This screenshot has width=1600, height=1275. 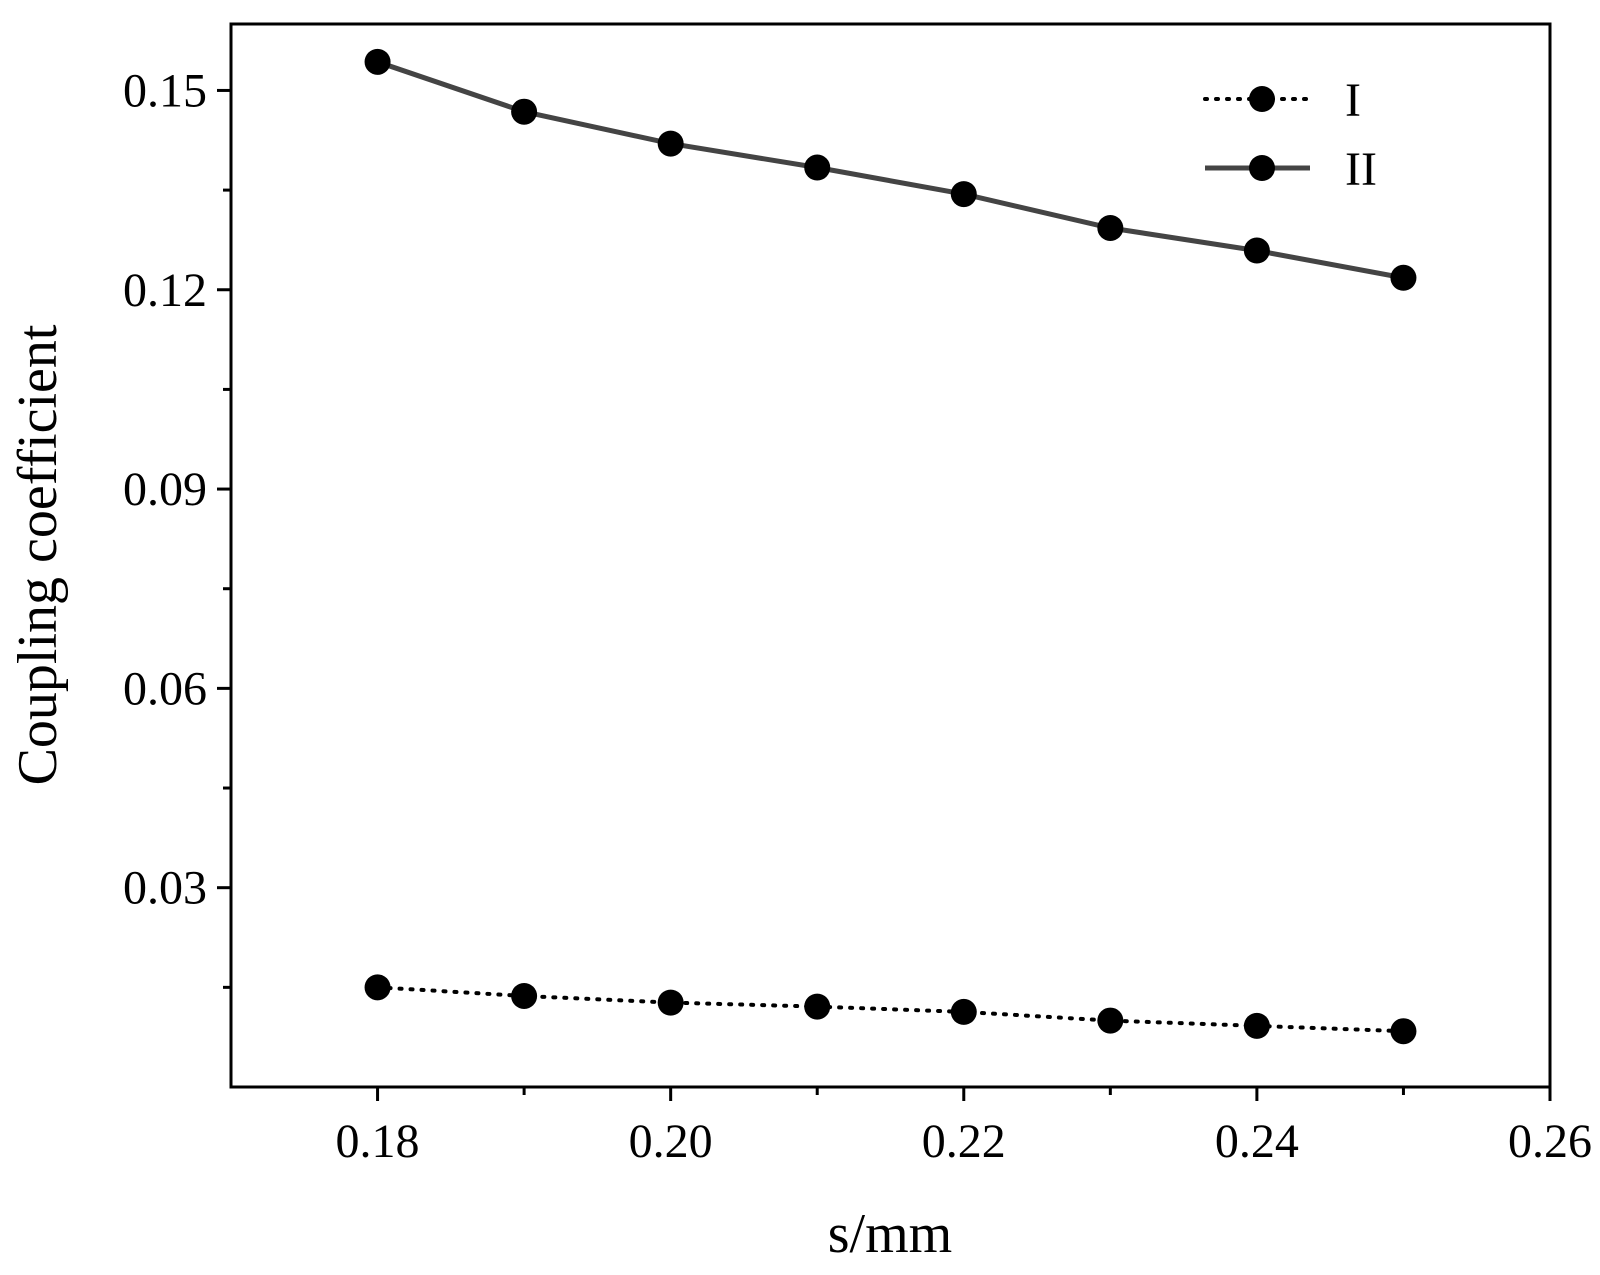 What do you see at coordinates (378, 1141) in the screenshot?
I see `x-tick-label: 0.18` at bounding box center [378, 1141].